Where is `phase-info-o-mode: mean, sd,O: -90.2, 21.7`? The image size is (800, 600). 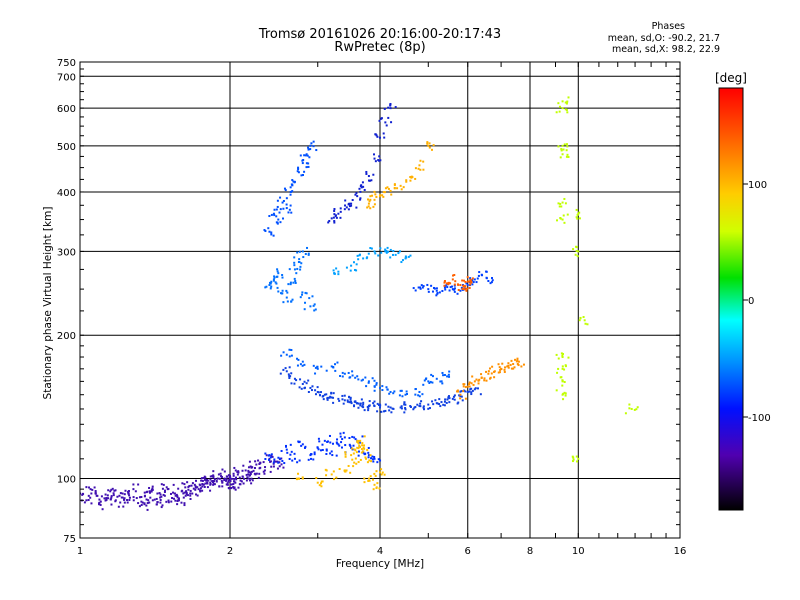
phase-info-o-mode: mean, sd,O: -90.2, 21.7 is located at coordinates (663, 38).